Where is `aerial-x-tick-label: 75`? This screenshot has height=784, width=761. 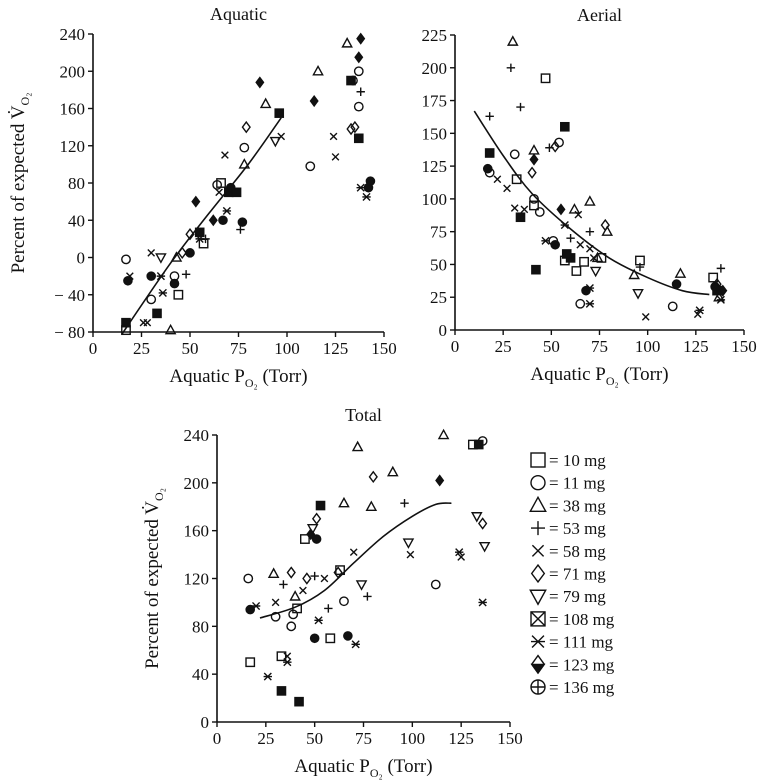 aerial-x-tick-label: 75 is located at coordinates (599, 346).